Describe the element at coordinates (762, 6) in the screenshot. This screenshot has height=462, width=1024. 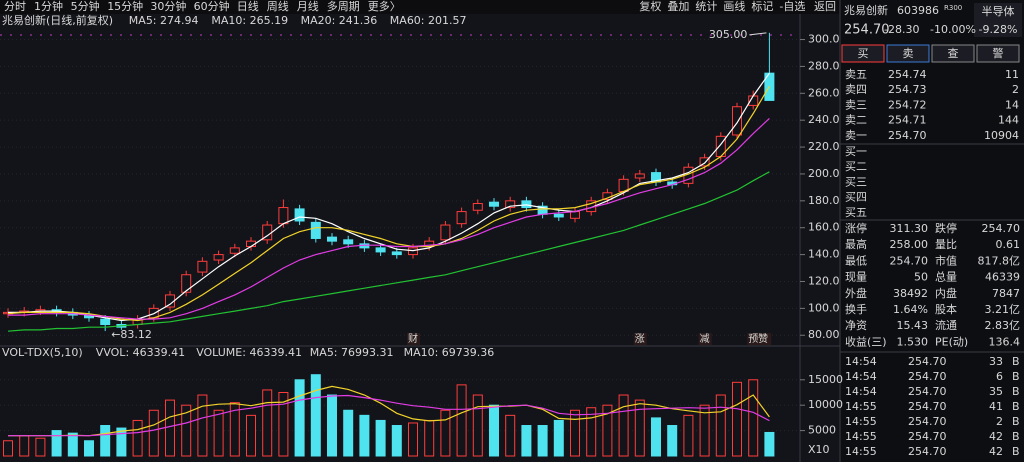
I see `tool-button: 标记` at that location.